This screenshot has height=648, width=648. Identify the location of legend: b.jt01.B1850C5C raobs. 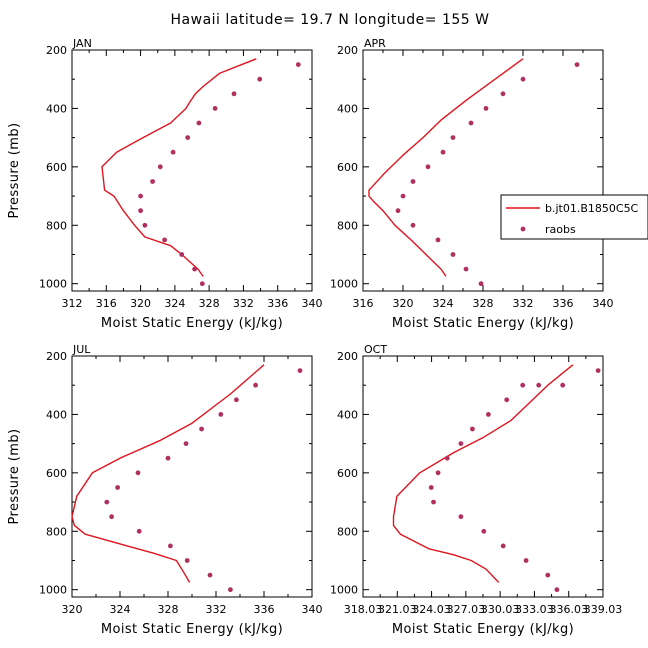
(574, 217).